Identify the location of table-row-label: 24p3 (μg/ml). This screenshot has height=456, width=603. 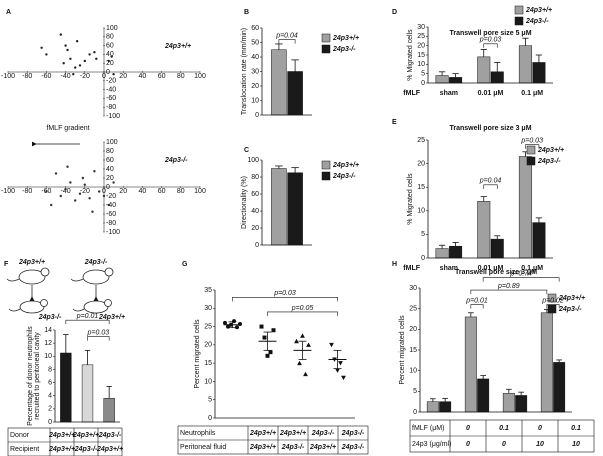
(431, 444).